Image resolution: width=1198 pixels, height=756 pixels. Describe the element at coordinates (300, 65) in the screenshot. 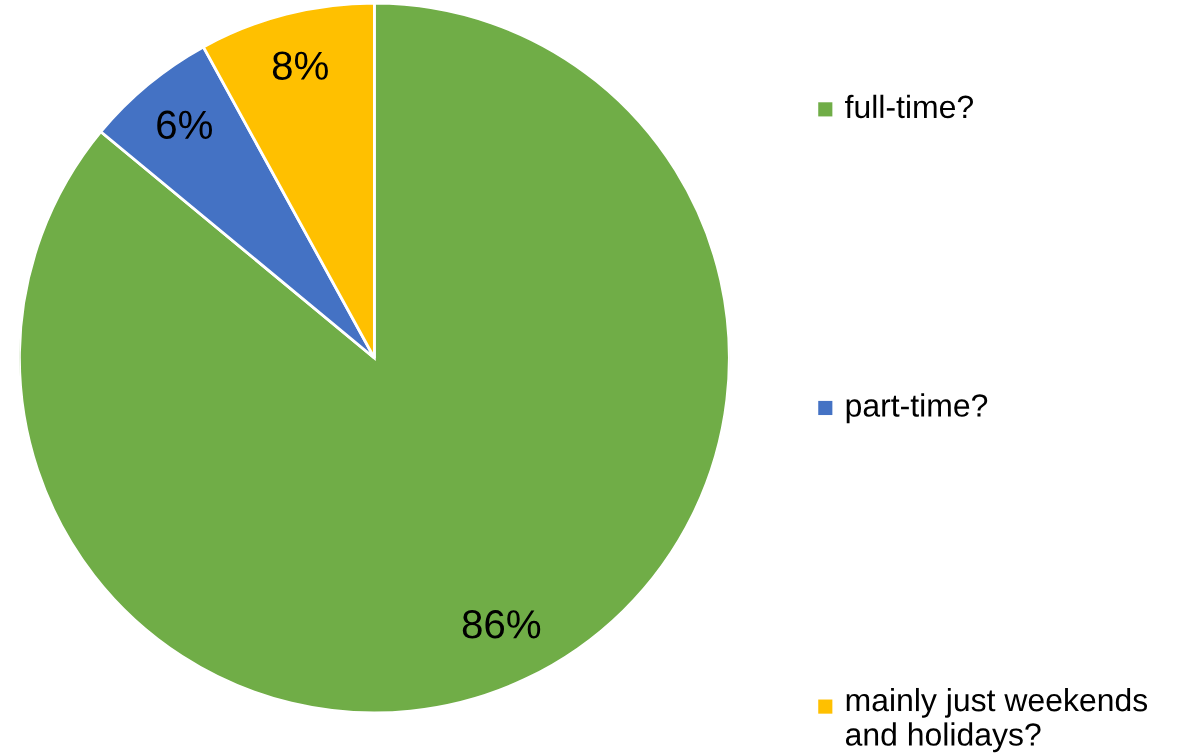

I see `data-label: 8%` at that location.